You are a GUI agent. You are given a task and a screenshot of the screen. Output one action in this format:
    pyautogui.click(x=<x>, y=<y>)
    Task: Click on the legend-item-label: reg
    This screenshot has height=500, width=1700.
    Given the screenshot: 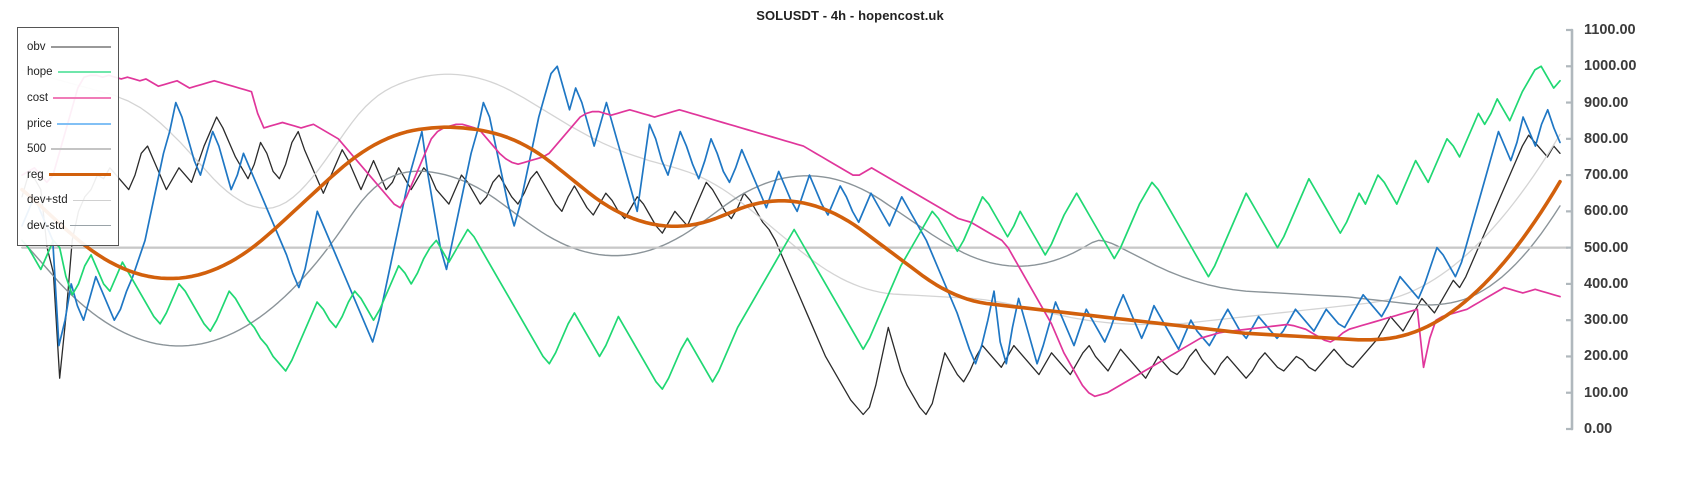 What is the action you would take?
    pyautogui.click(x=35, y=174)
    